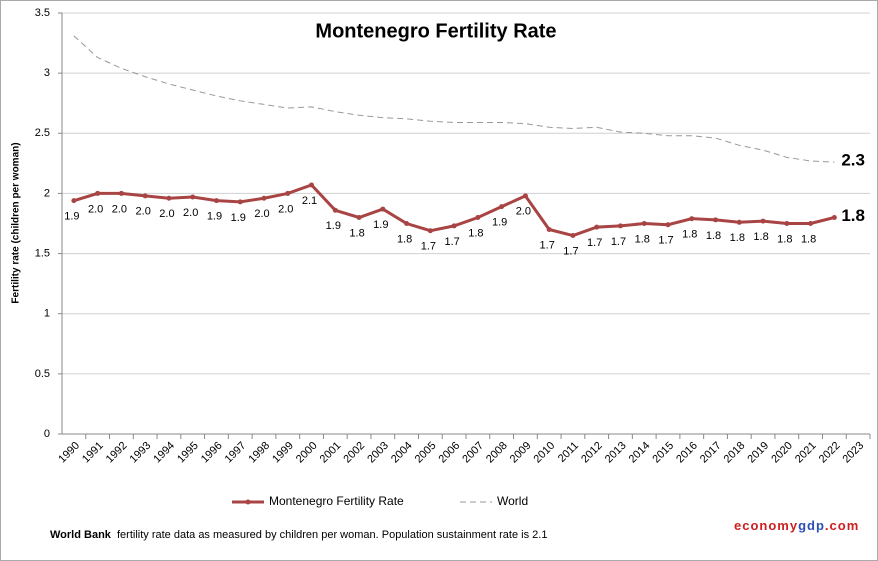 Image resolution: width=878 pixels, height=561 pixels. What do you see at coordinates (336, 501) in the screenshot?
I see `legend-label: Montenegro Fertility Rate` at bounding box center [336, 501].